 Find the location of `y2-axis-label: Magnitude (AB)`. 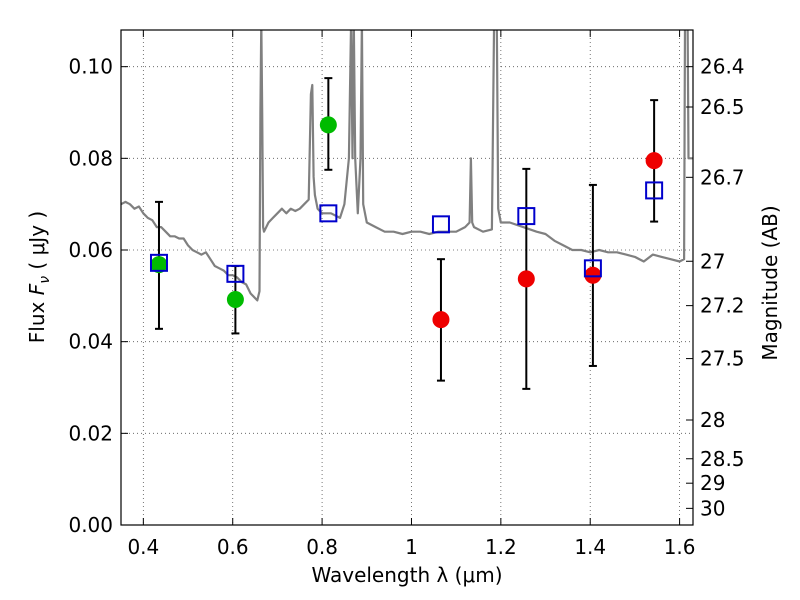

y2-axis-label: Magnitude (AB) is located at coordinates (770, 282).